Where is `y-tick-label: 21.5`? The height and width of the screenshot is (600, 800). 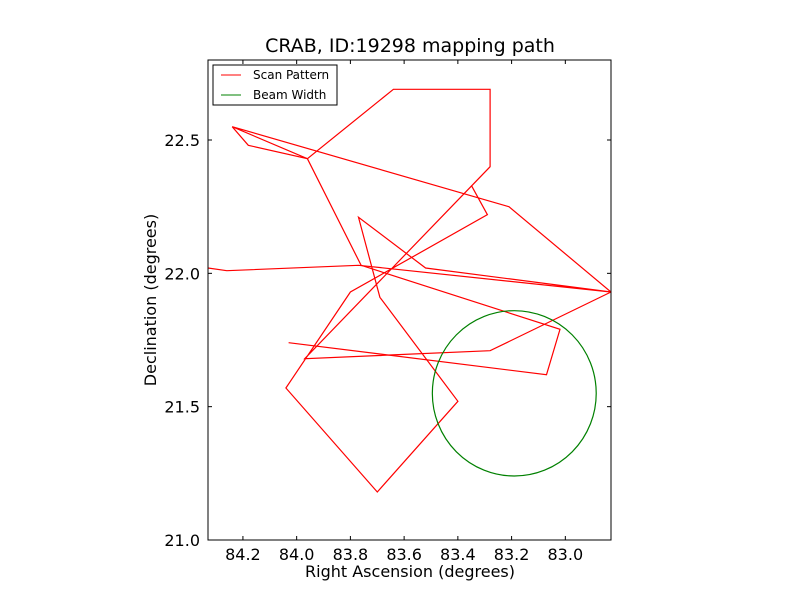
y-tick-label: 21.5 is located at coordinates (182, 407).